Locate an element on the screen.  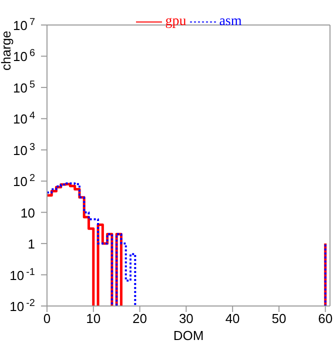
y-tick-label: 10 is located at coordinates (27, 212).